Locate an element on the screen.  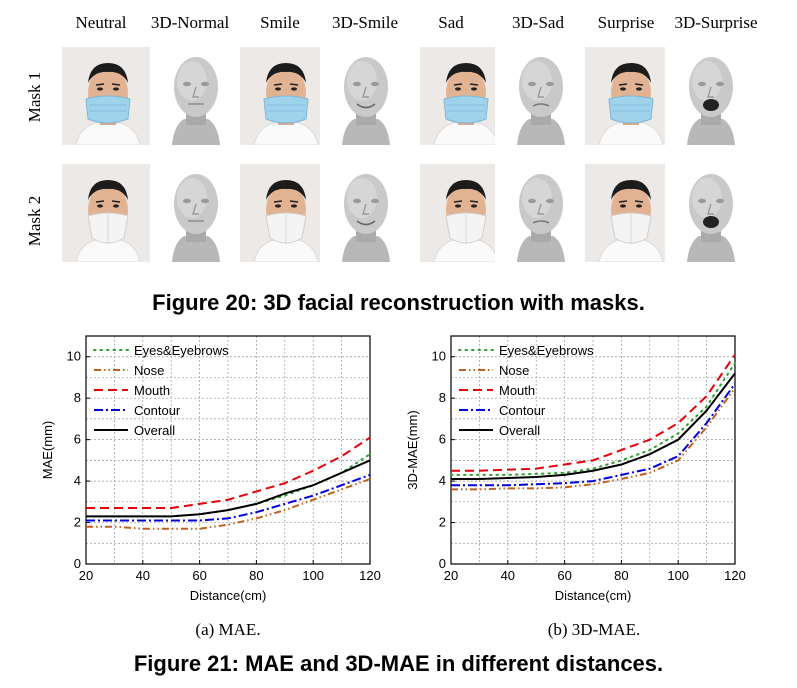
series-line-nose is located at coordinates (593, 439).